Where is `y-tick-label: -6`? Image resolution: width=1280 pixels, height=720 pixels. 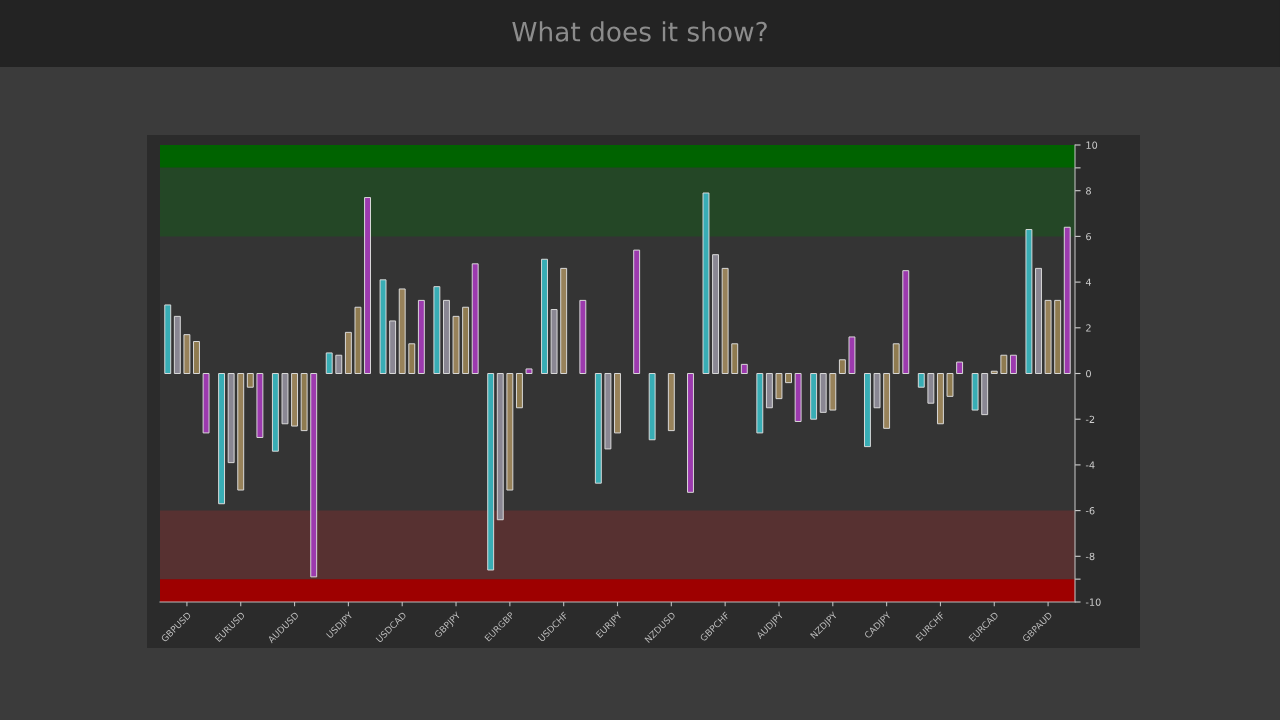
y-tick-label: -6 is located at coordinates (1090, 511).